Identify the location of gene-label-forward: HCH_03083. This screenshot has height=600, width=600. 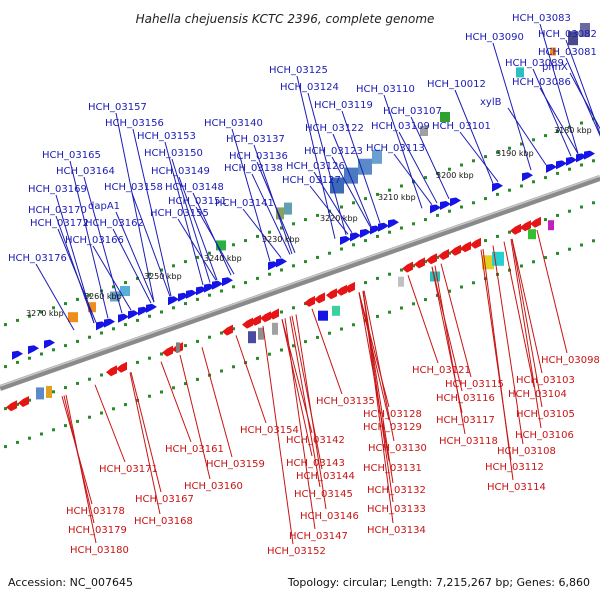
(541, 18).